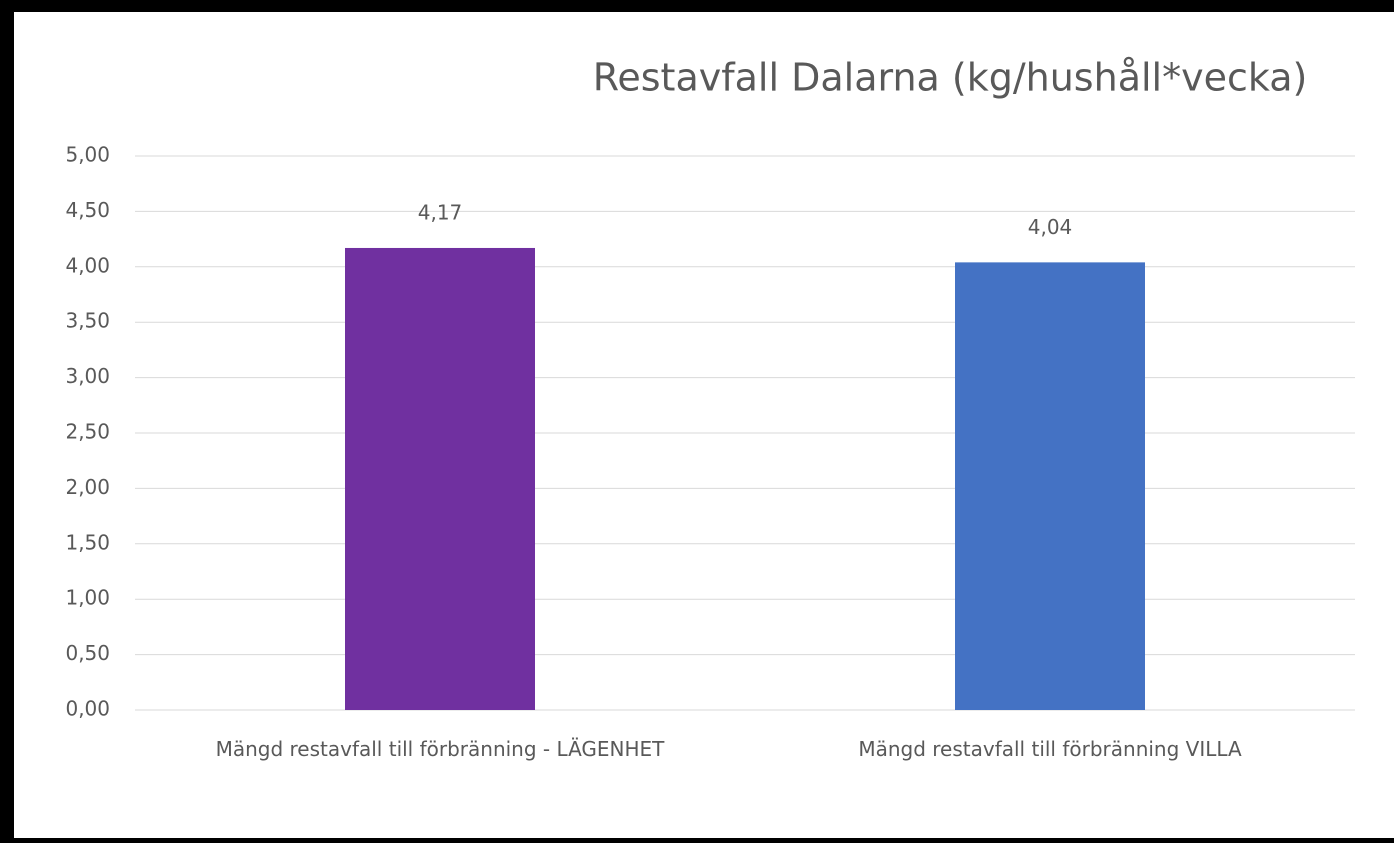 Image resolution: width=1394 pixels, height=843 pixels. Describe the element at coordinates (87, 432) in the screenshot. I see `y-tick-label: 2,50` at that location.